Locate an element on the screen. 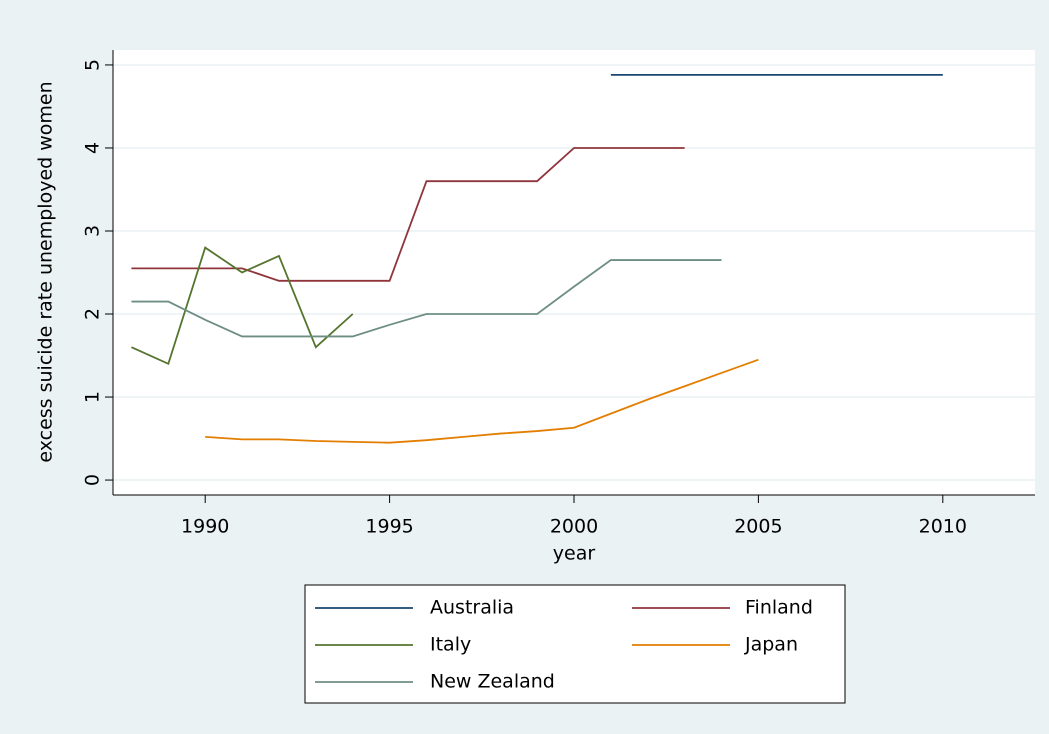 The width and height of the screenshot is (1049, 734). y-tick-label: 4 is located at coordinates (93, 148).